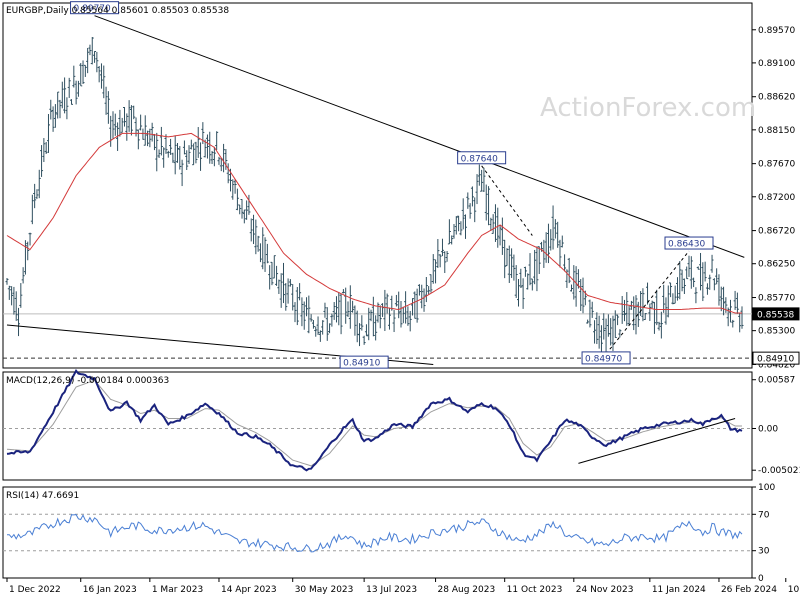 The height and width of the screenshot is (604, 800). What do you see at coordinates (775, 315) in the screenshot?
I see `price-badge-label: 0.85538` at bounding box center [775, 315].